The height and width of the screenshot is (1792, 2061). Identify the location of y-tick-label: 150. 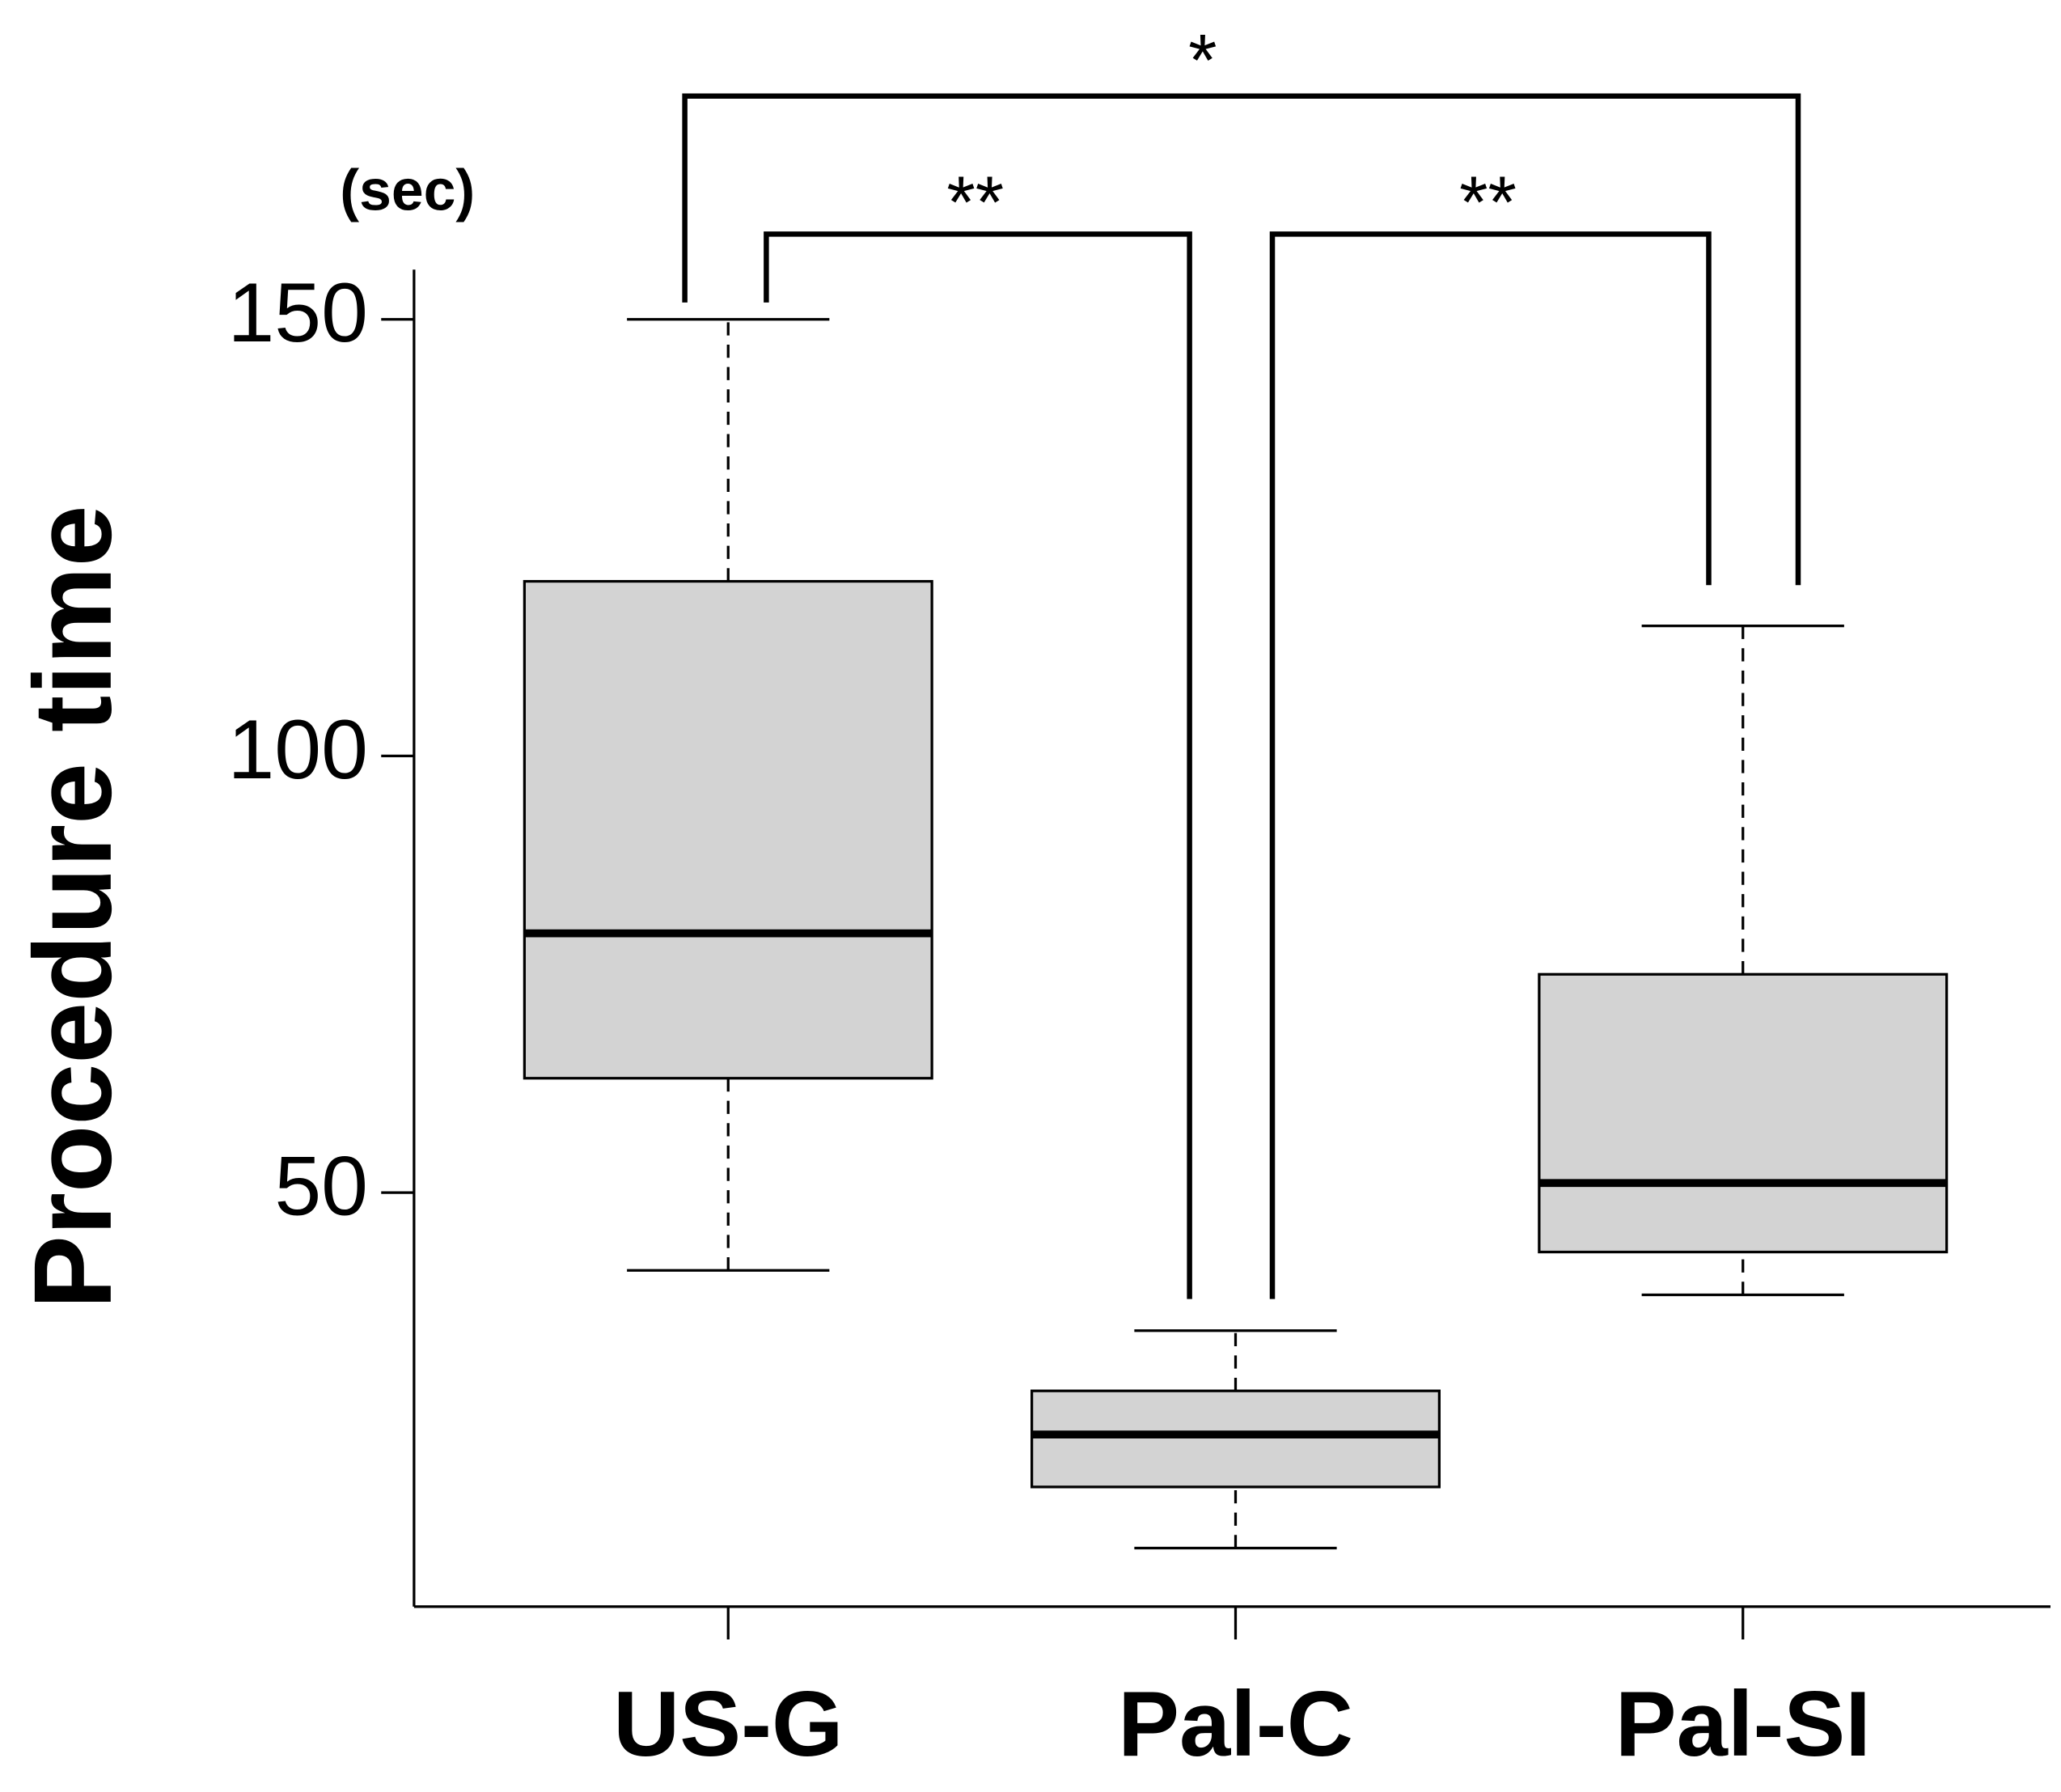
(297, 313).